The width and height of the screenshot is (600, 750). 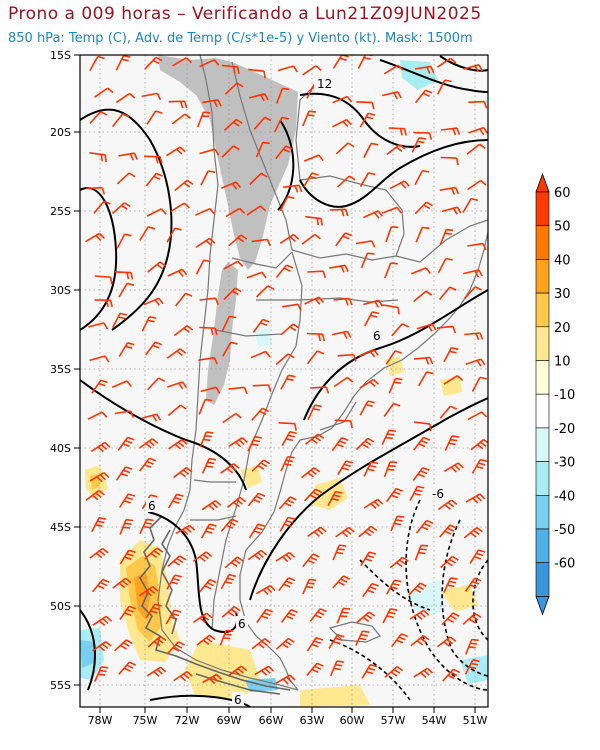 What do you see at coordinates (145, 720) in the screenshot?
I see `lon-label: 75W` at bounding box center [145, 720].